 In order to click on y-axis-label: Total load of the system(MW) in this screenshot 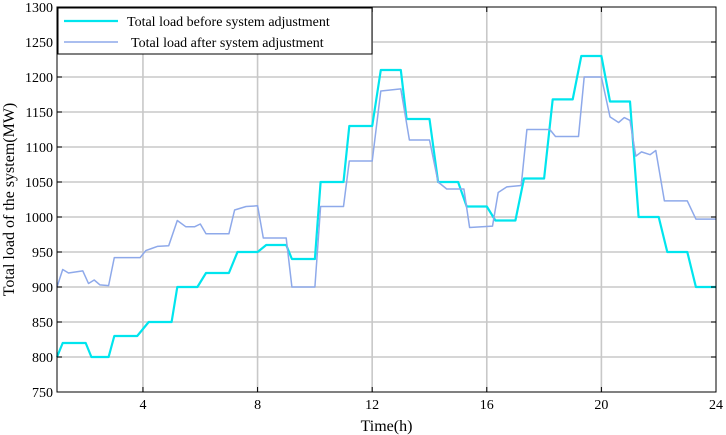, I will do `click(9, 200)`.